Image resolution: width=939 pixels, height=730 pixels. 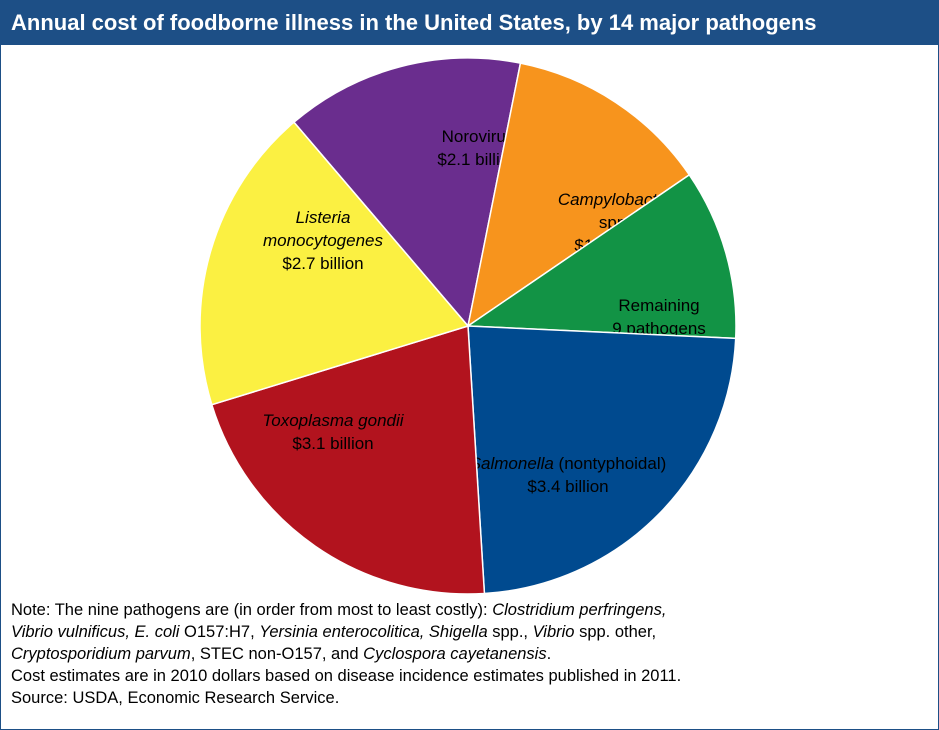 I want to click on note-text: , STEC non-O157, and, so click(x=277, y=654).